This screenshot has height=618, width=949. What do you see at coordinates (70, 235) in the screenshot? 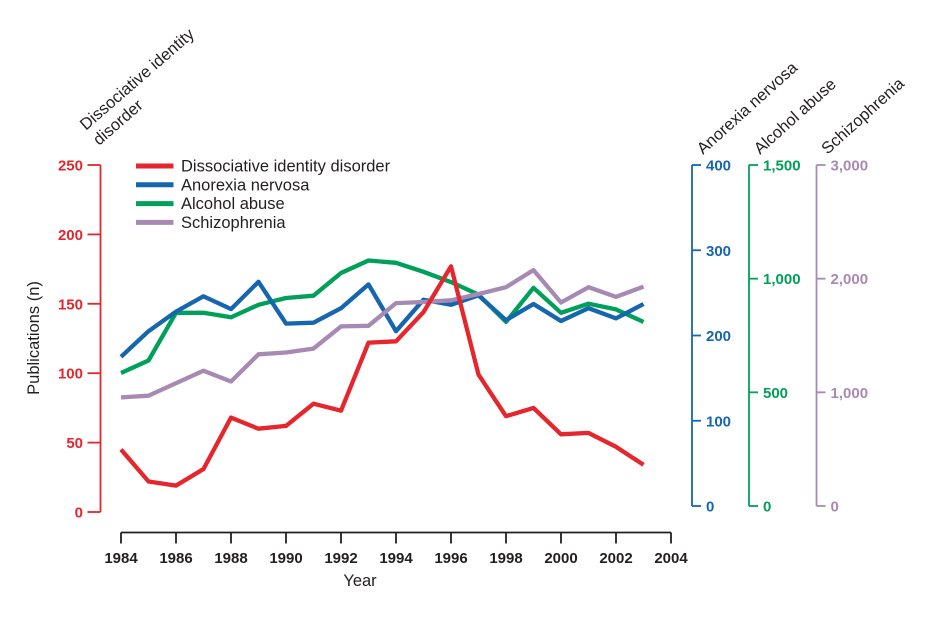
I see `left-axis-tick-label: 200` at bounding box center [70, 235].